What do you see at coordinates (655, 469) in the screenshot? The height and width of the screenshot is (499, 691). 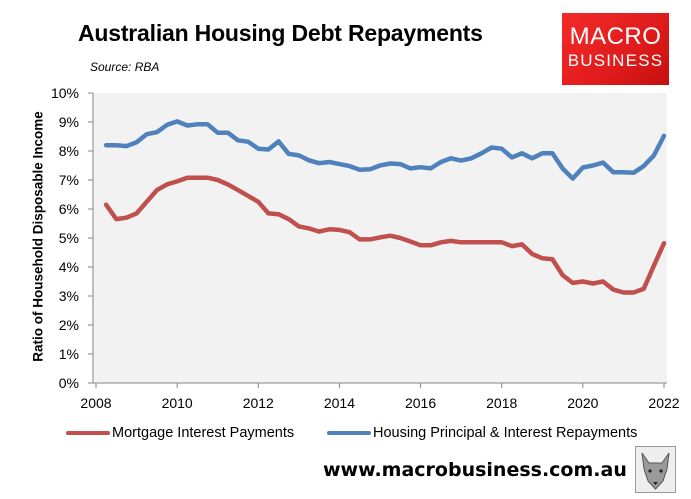 I see `wolf-icon` at bounding box center [655, 469].